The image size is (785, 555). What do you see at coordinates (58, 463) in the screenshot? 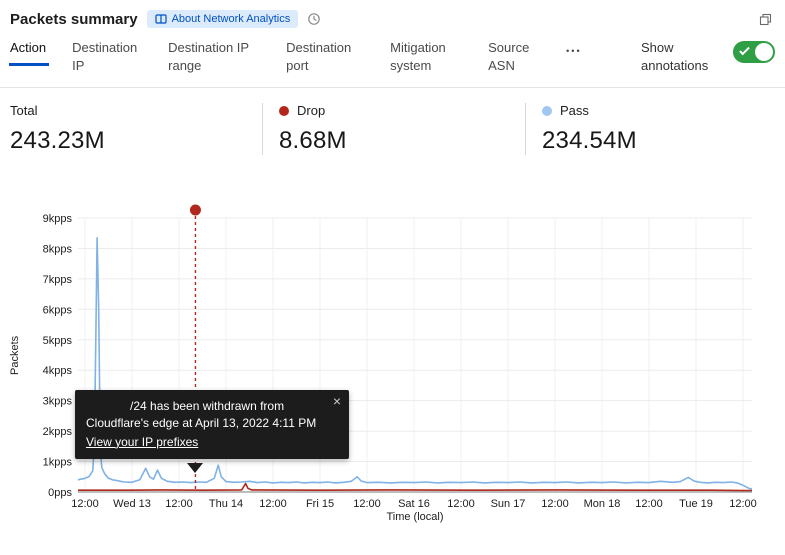
I see `svg-text: 1kpps` at bounding box center [58, 463].